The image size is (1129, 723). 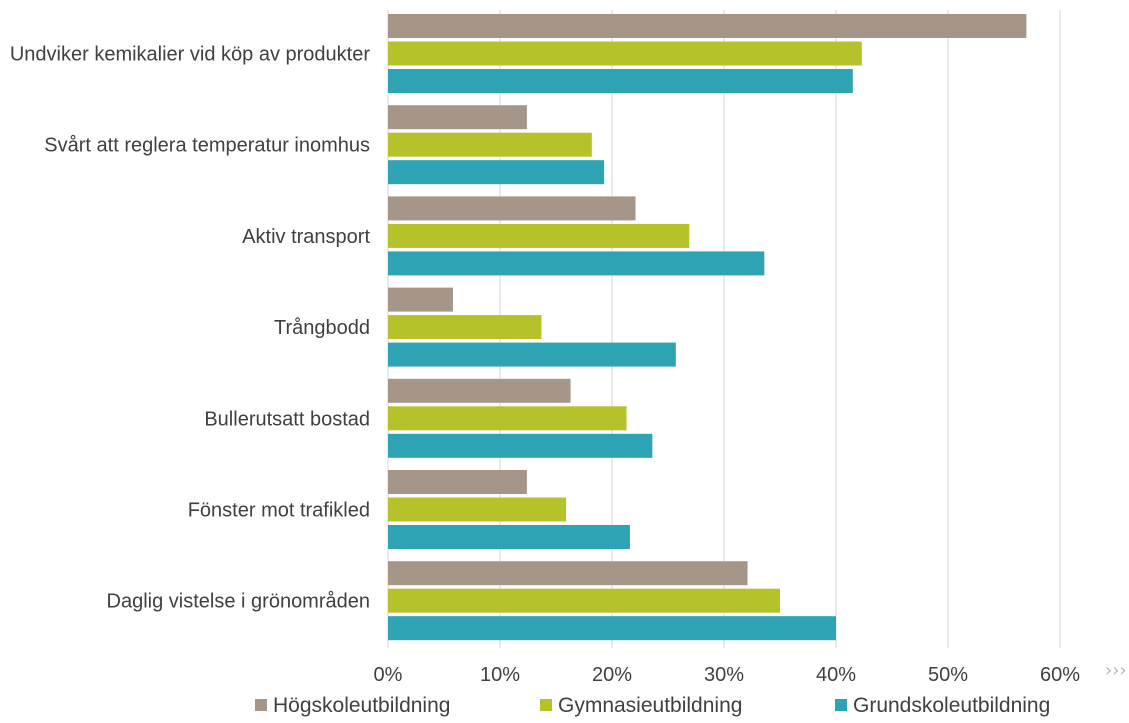 I want to click on legend-label: Gymnasieutbildning, so click(x=650, y=705).